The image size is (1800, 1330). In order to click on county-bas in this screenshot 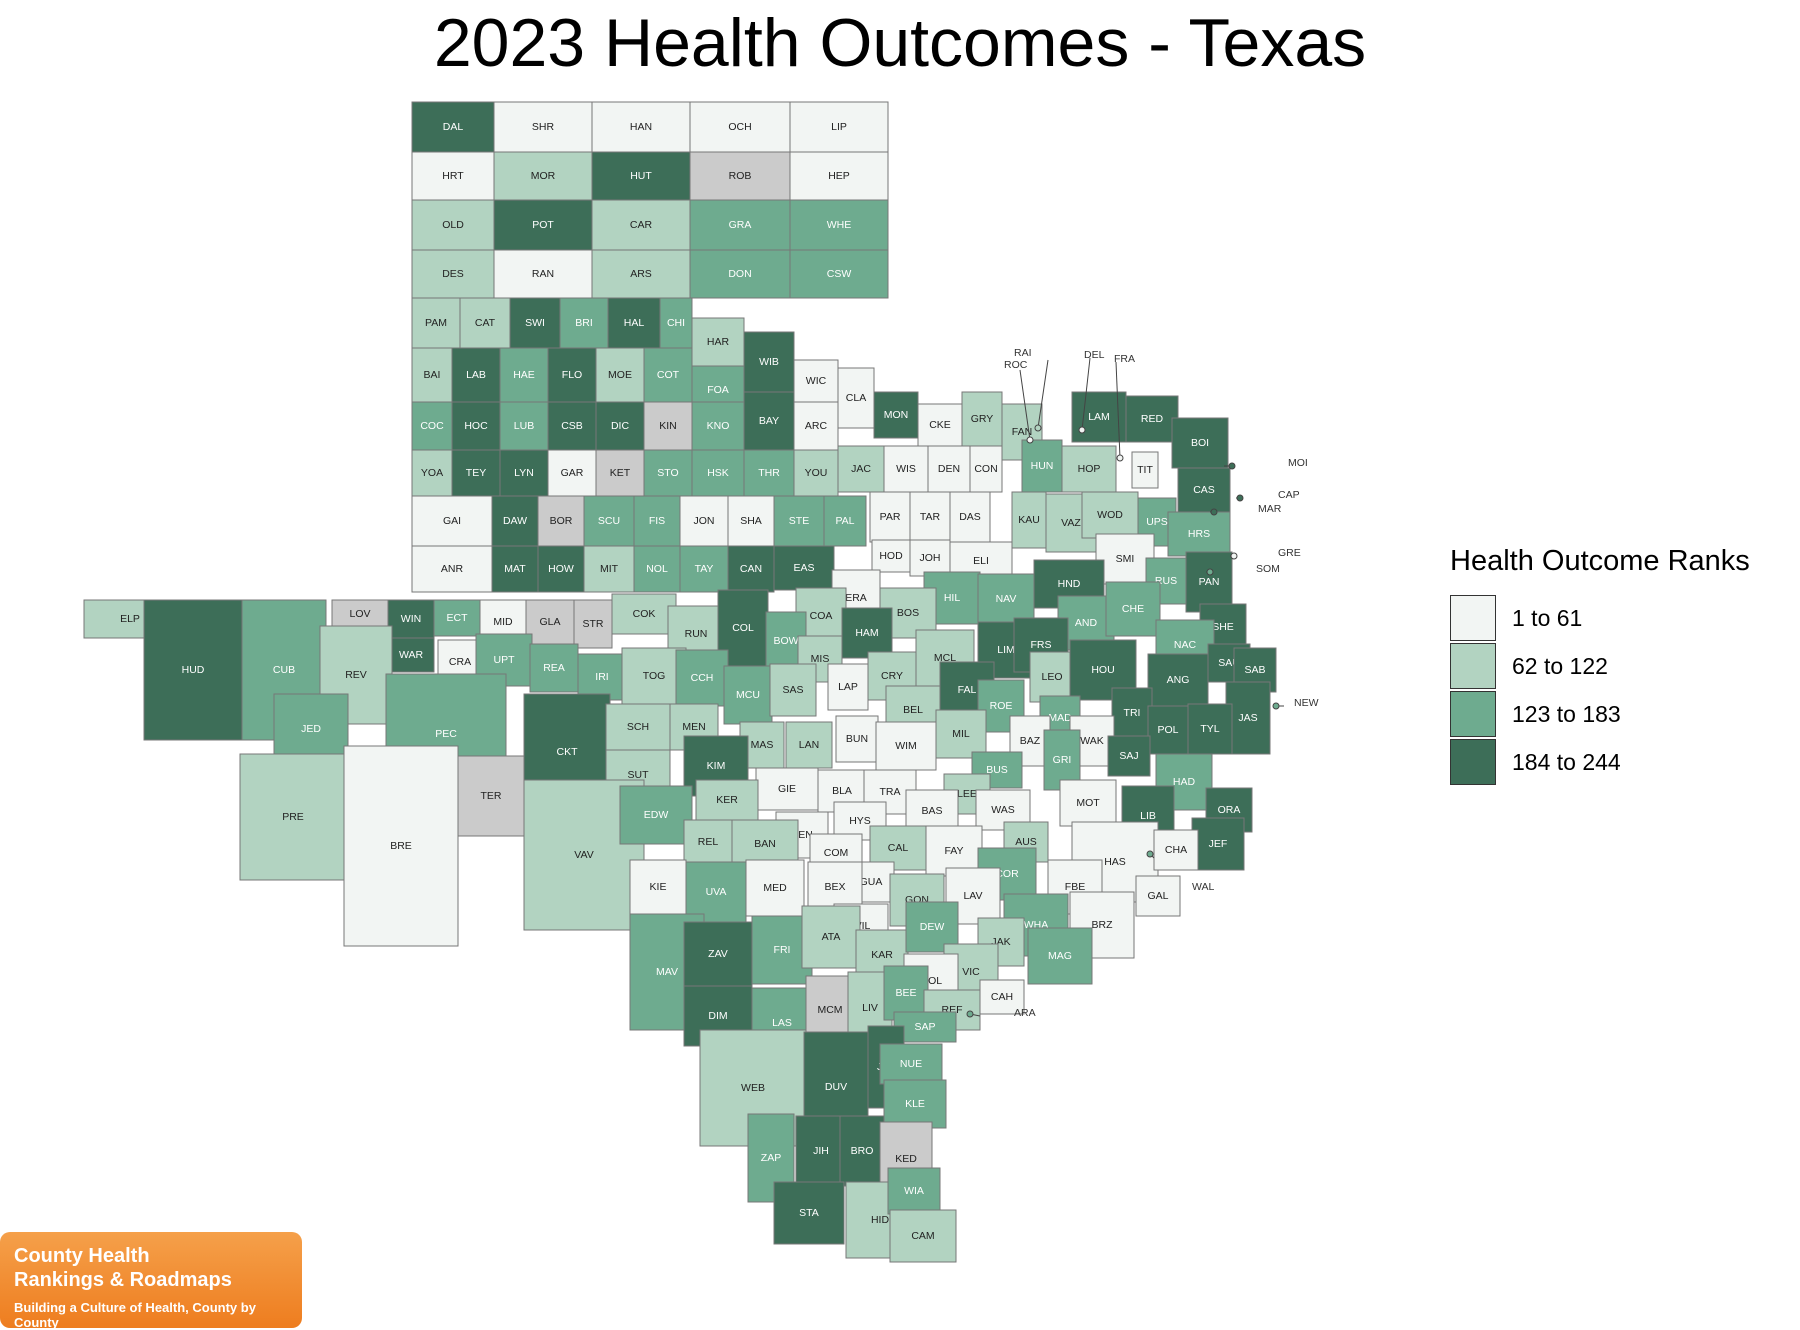, I will do `click(932, 811)`.